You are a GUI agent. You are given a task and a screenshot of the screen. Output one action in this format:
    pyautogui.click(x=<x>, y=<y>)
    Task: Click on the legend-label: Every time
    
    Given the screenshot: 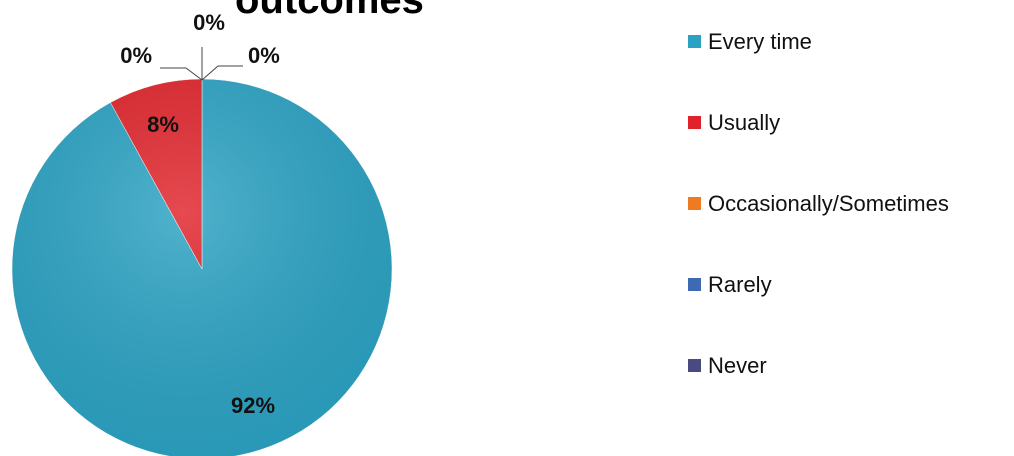 What is the action you would take?
    pyautogui.click(x=760, y=41)
    